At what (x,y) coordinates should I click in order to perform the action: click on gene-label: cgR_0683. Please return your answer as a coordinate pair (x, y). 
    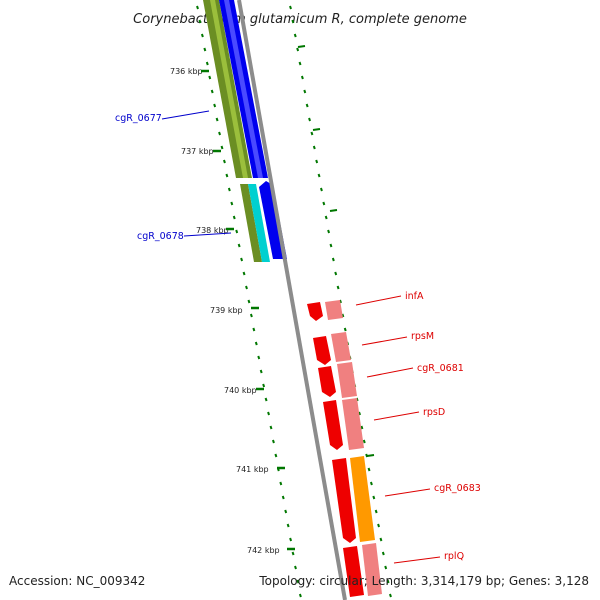
    Looking at the image, I should click on (457, 488).